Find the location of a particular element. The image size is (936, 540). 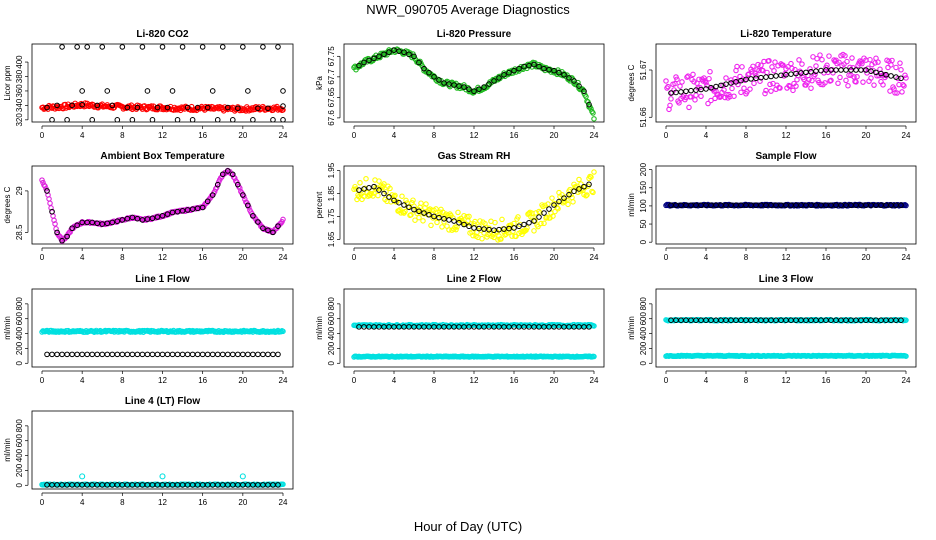

y-tick-label: 1.75 is located at coordinates (331, 216).